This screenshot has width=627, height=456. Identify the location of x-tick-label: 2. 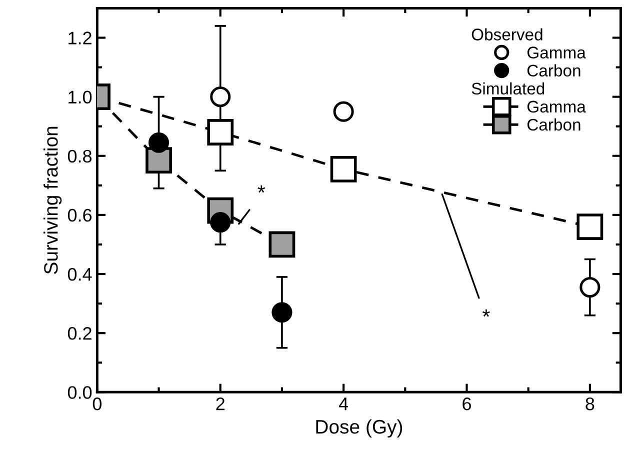
(220, 404).